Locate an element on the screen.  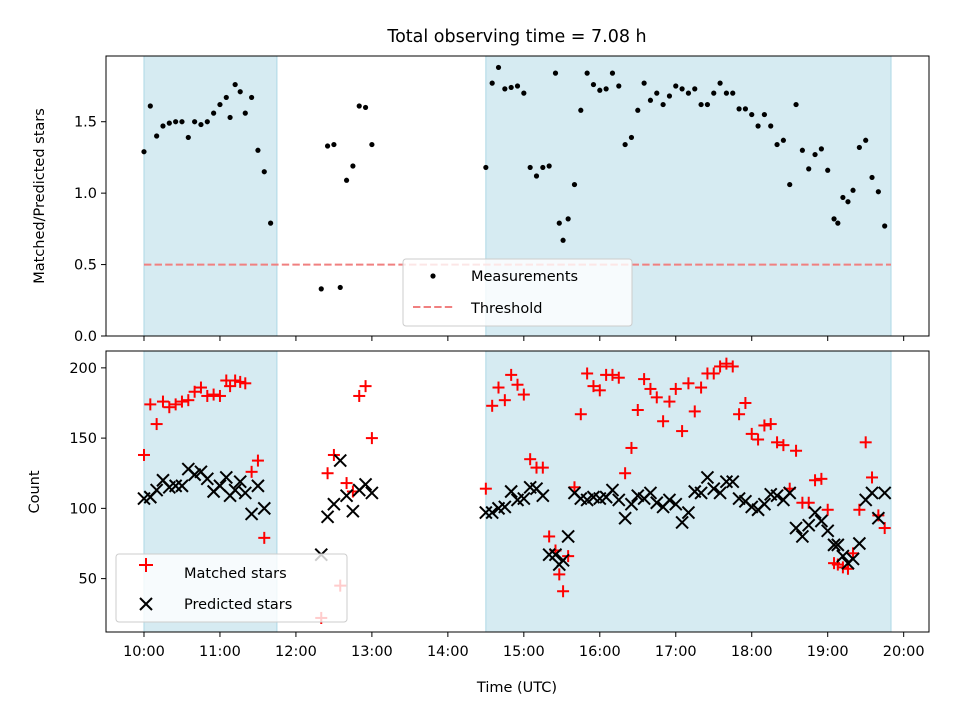
x-tick-label: 11:00 is located at coordinates (220, 652).